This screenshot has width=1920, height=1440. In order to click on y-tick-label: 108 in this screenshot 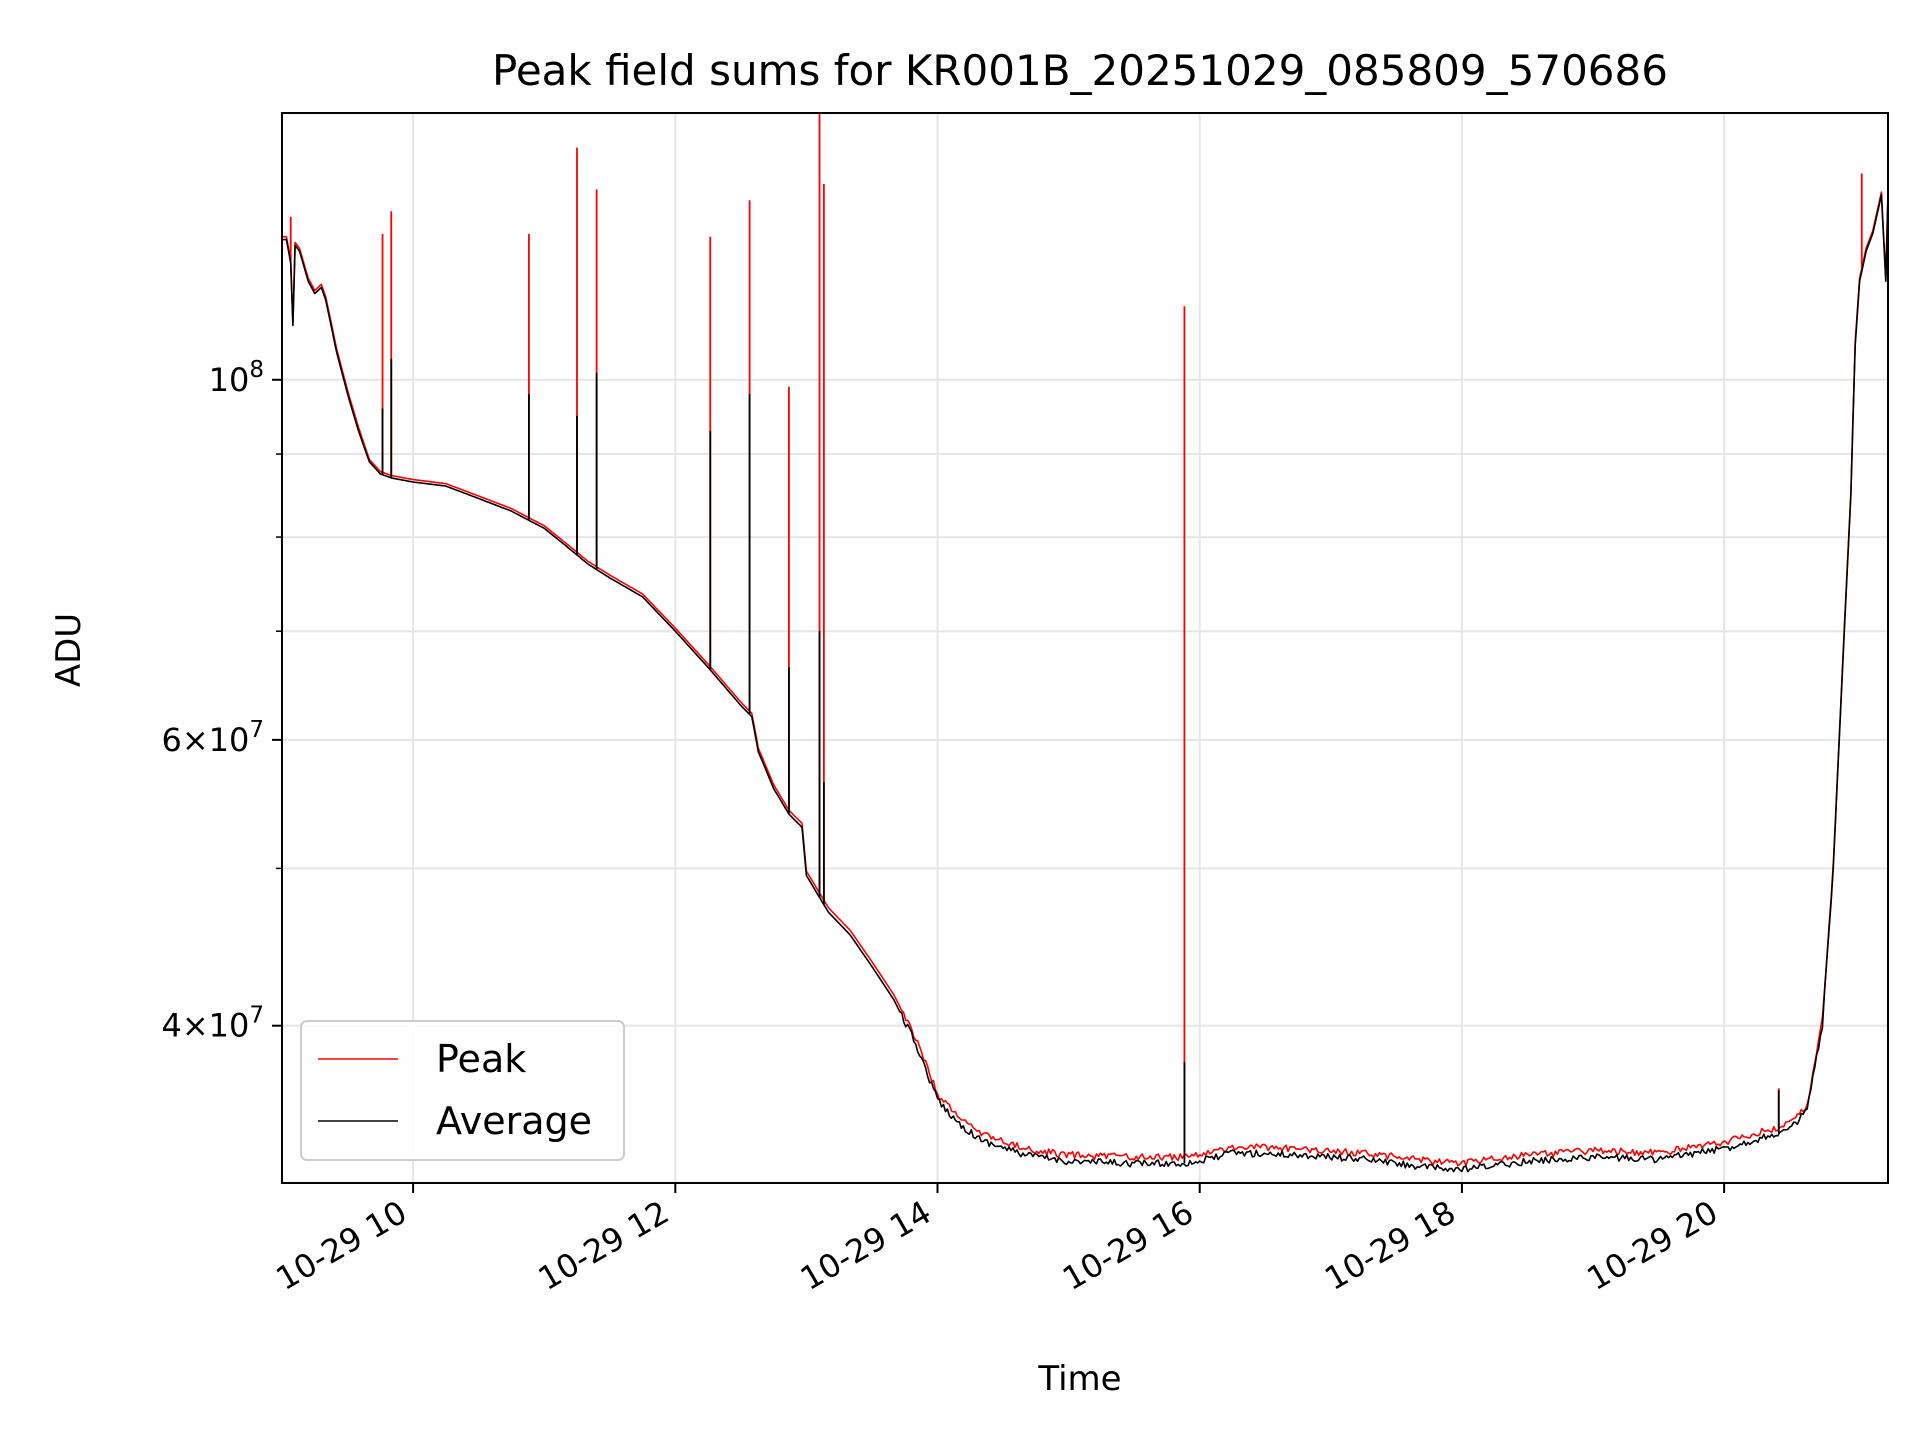, I will do `click(236, 378)`.